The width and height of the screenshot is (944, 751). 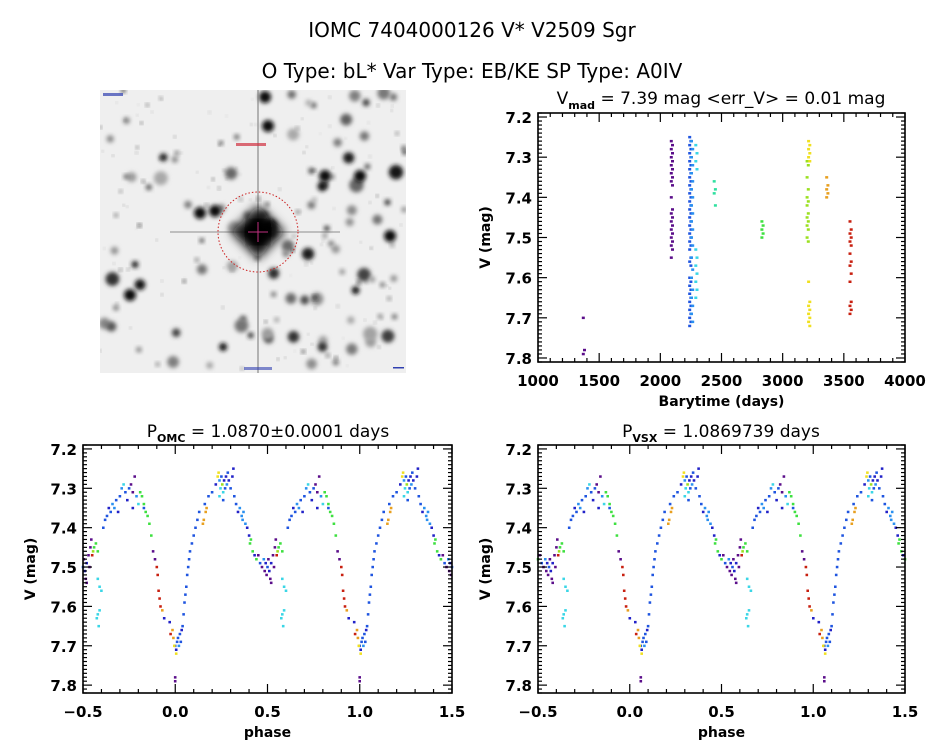 I want to click on y-tick-label: 7.8, so click(x=518, y=686).